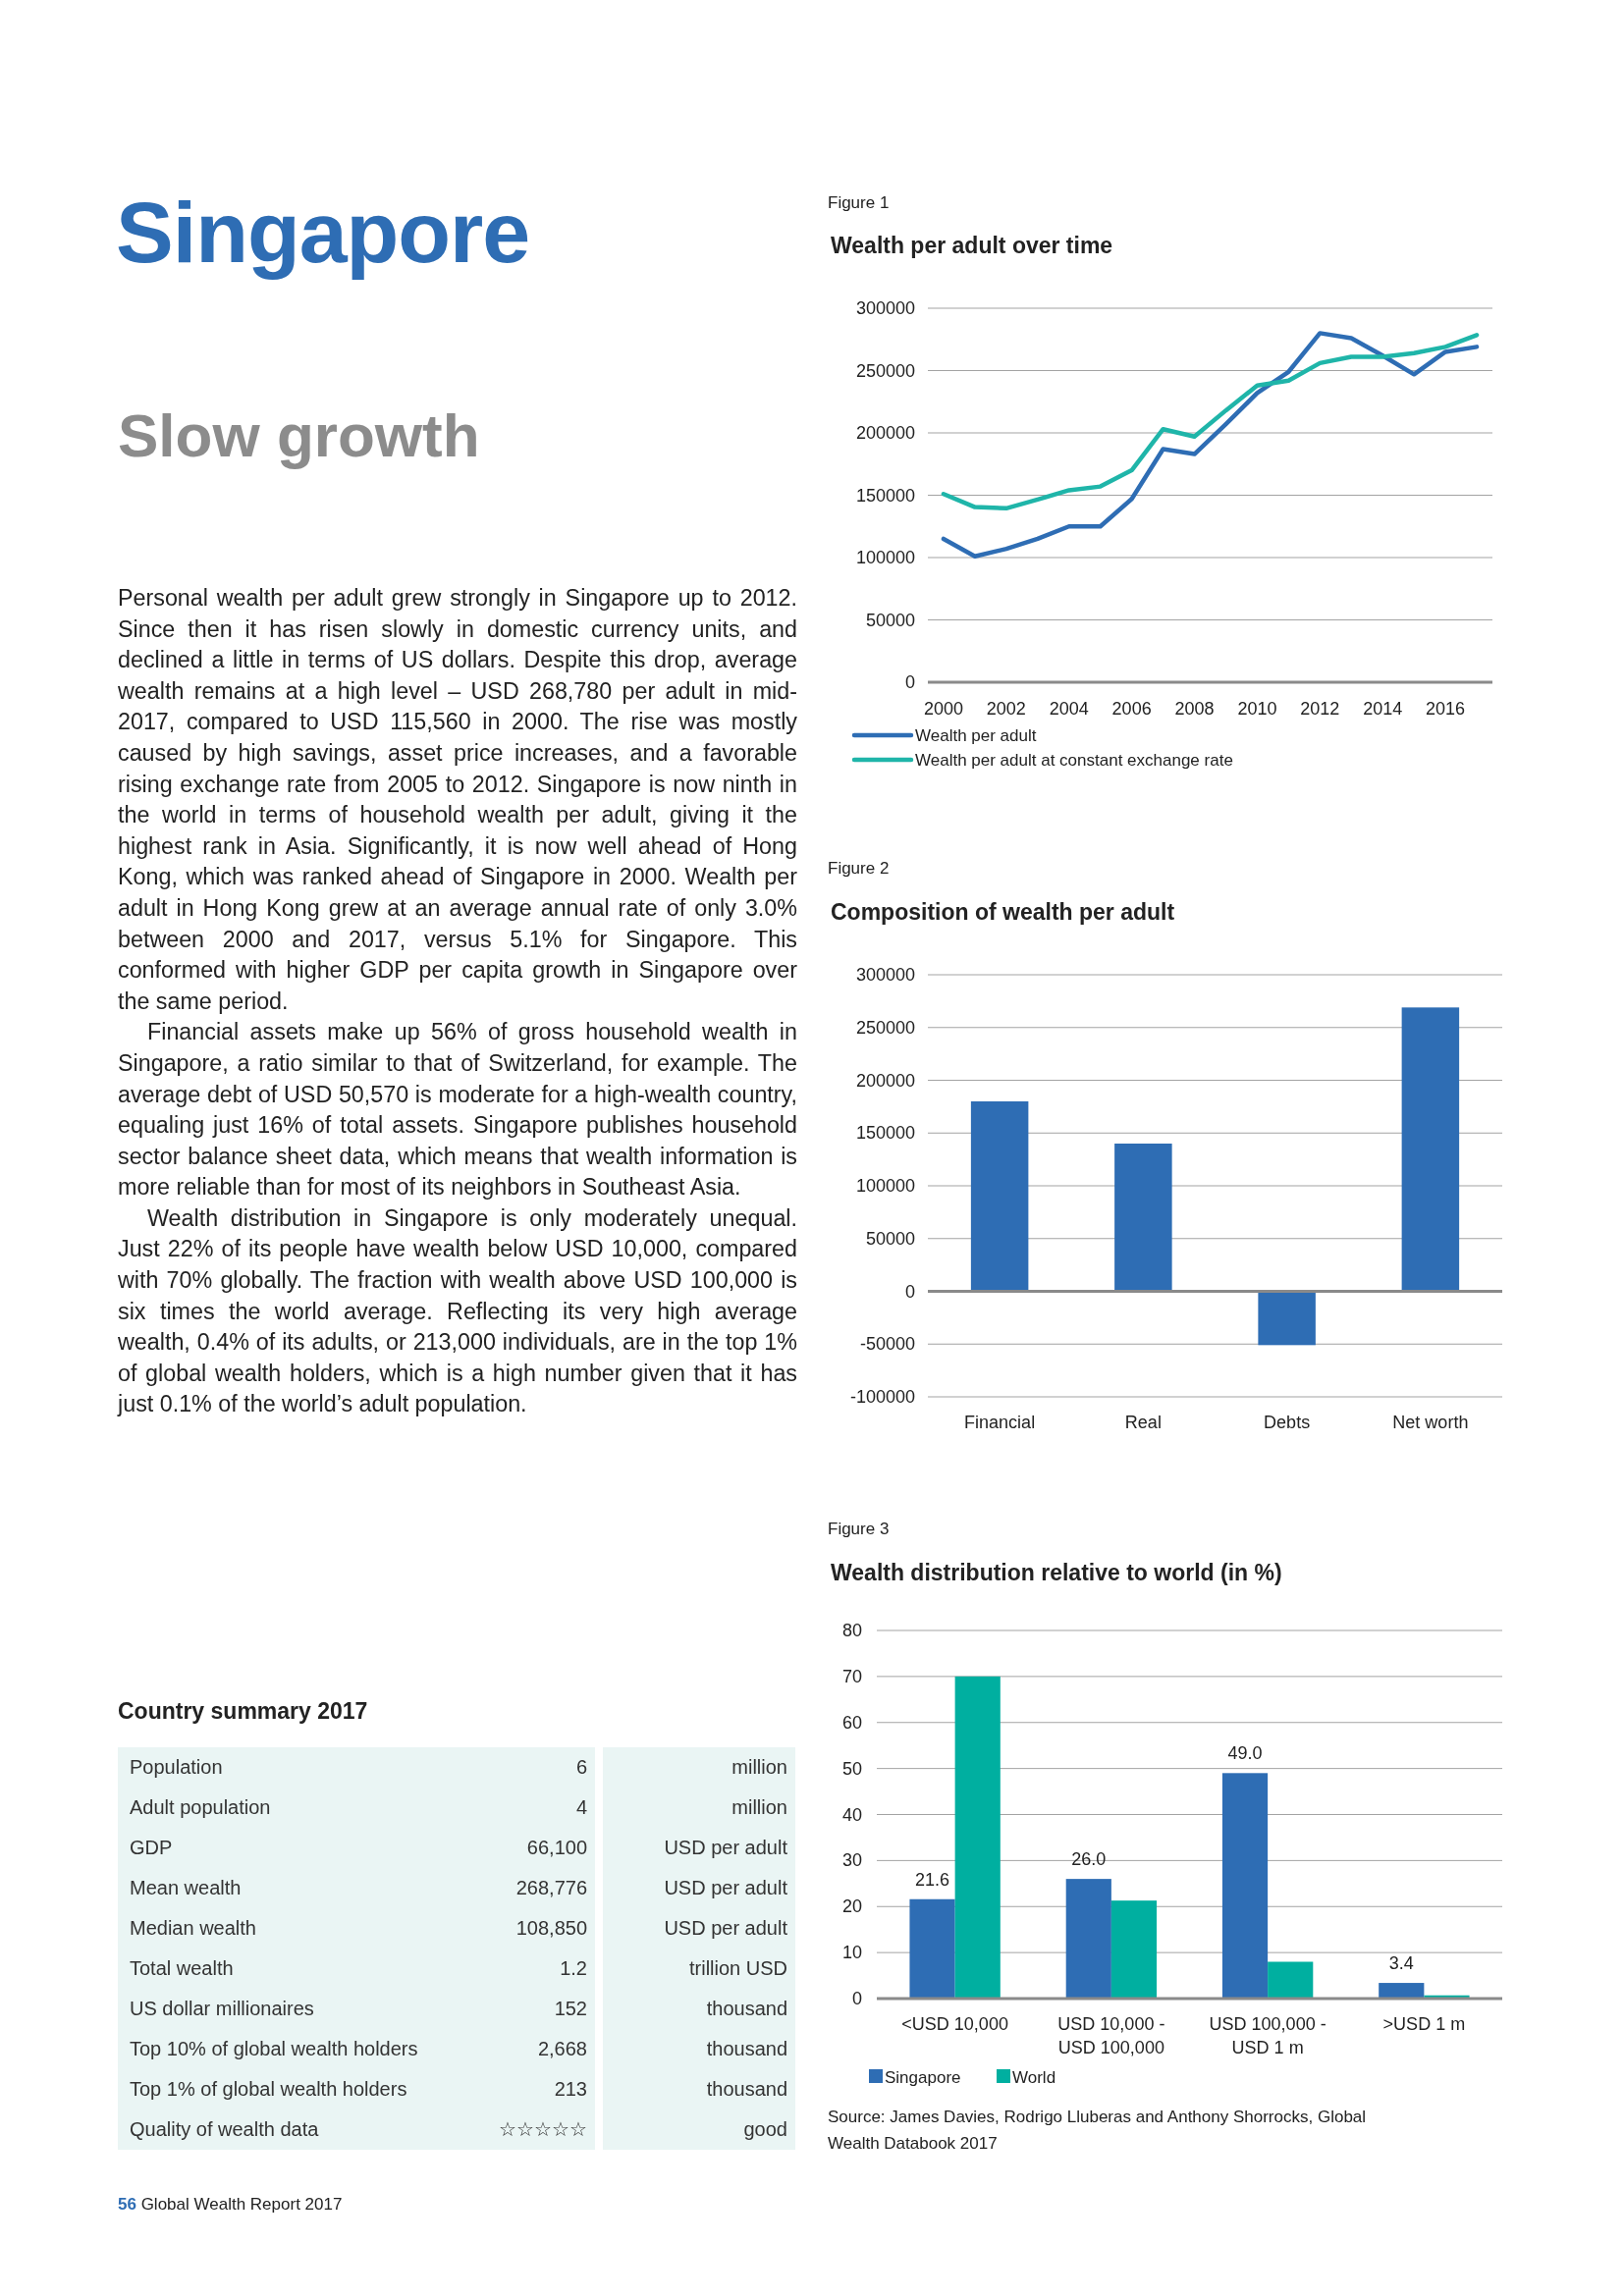 This screenshot has height=2296, width=1624. Describe the element at coordinates (268, 2089) in the screenshot. I see `text: Top 1% of global wealth holders` at that location.